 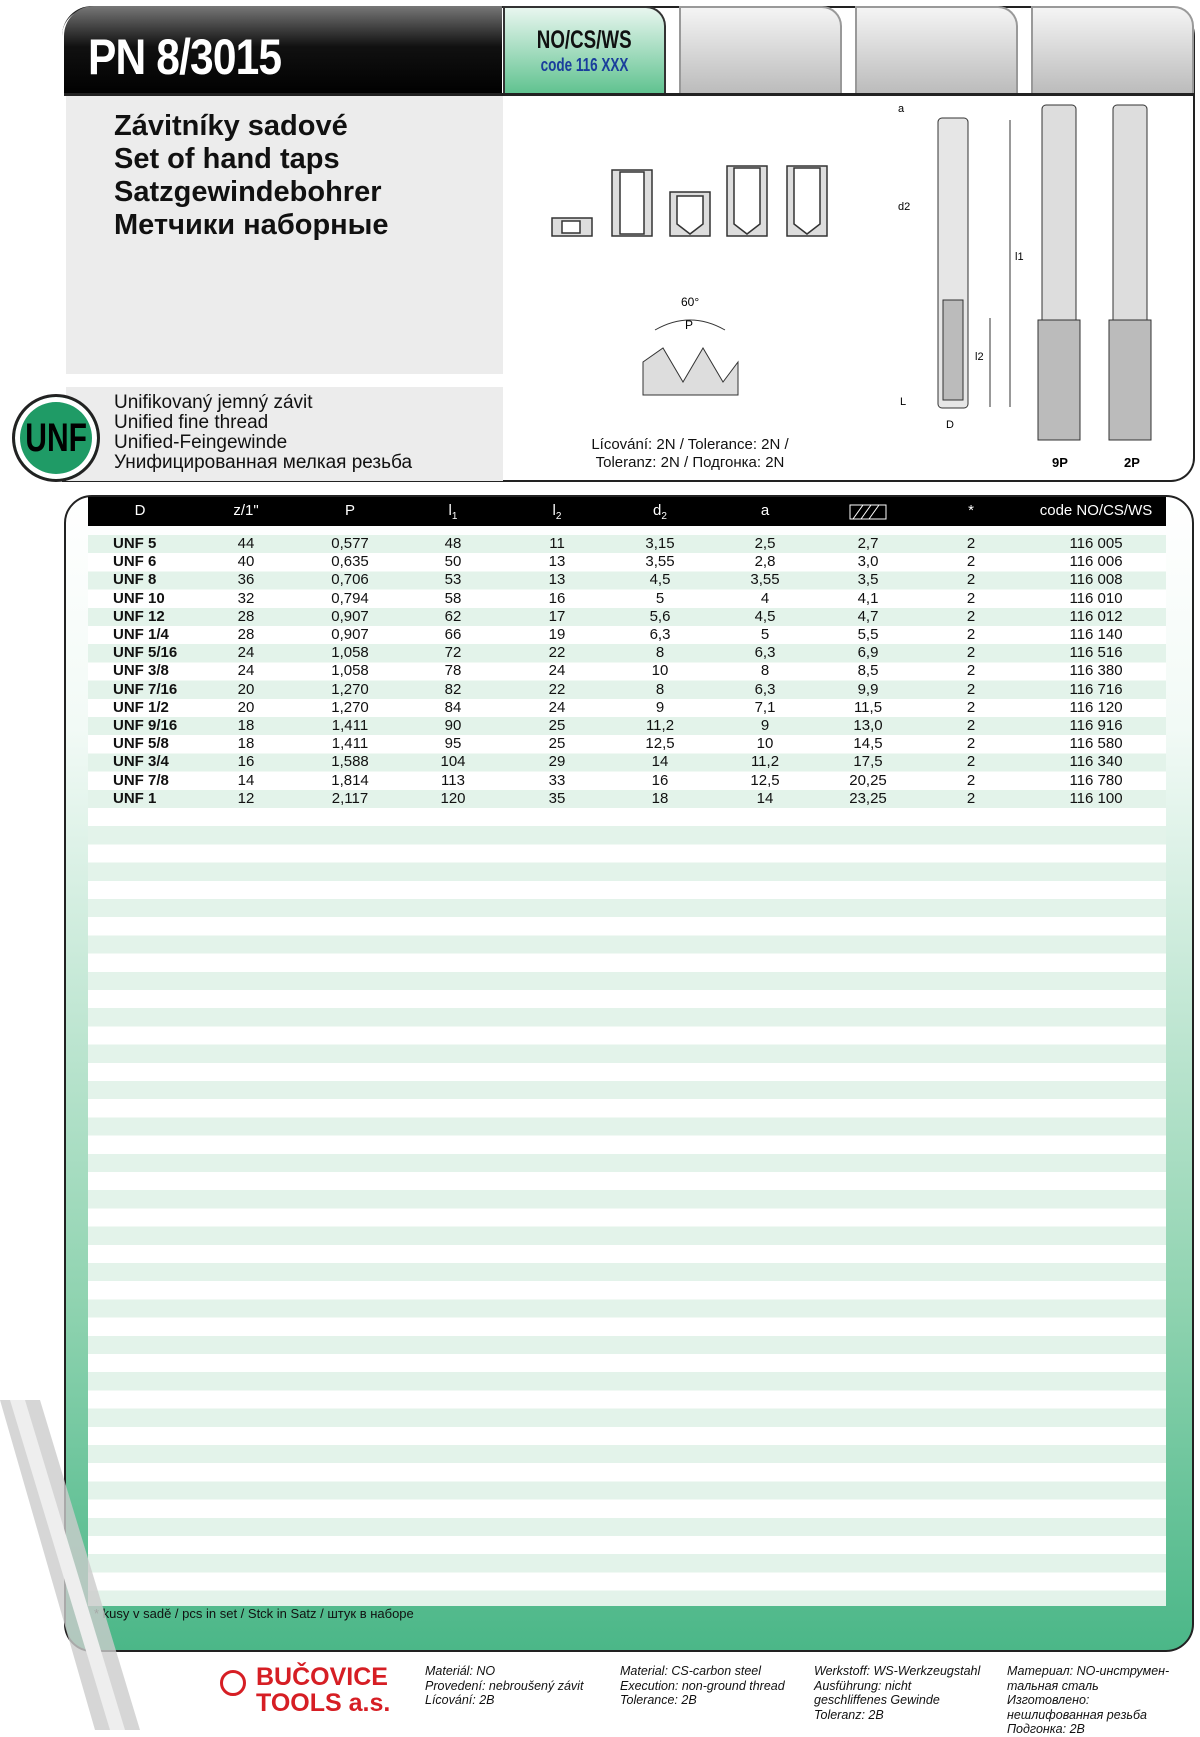 What do you see at coordinates (627, 744) in the screenshot?
I see `table-row: UNF 5/8 18 1,411 95 25 12,5 10 14,5 2 116 580` at bounding box center [627, 744].